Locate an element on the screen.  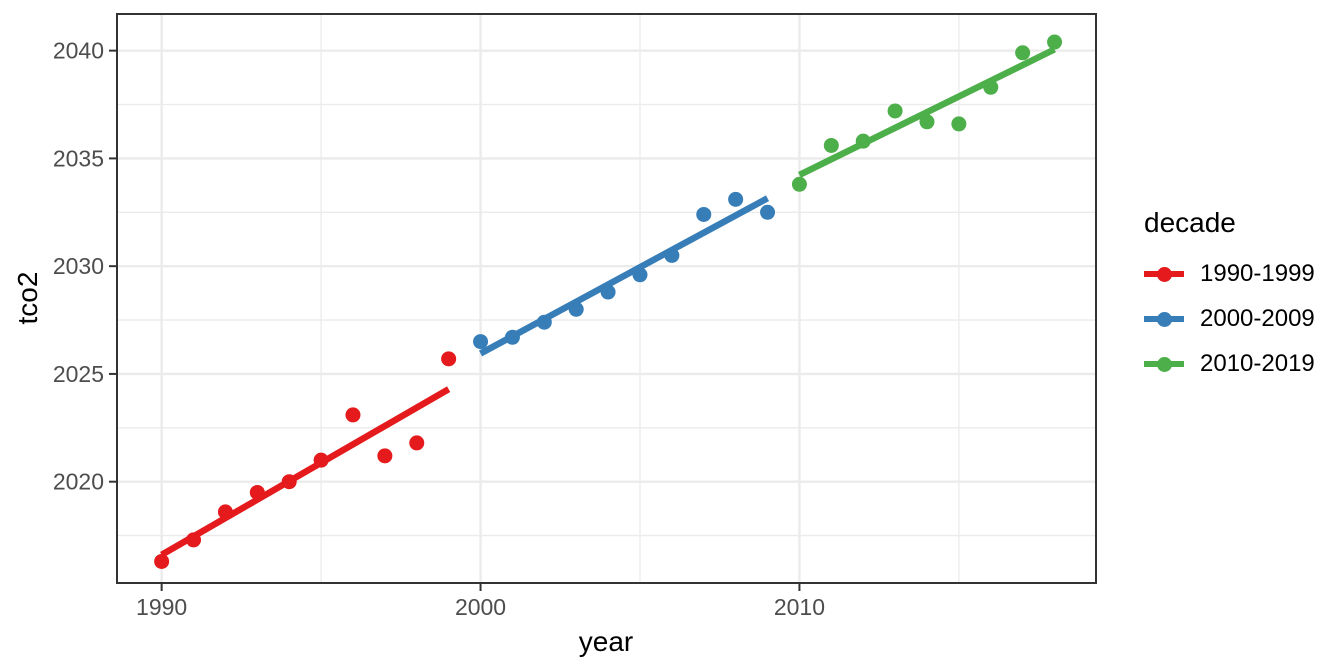
y-tick-label: 2020 is located at coordinates (78, 482).